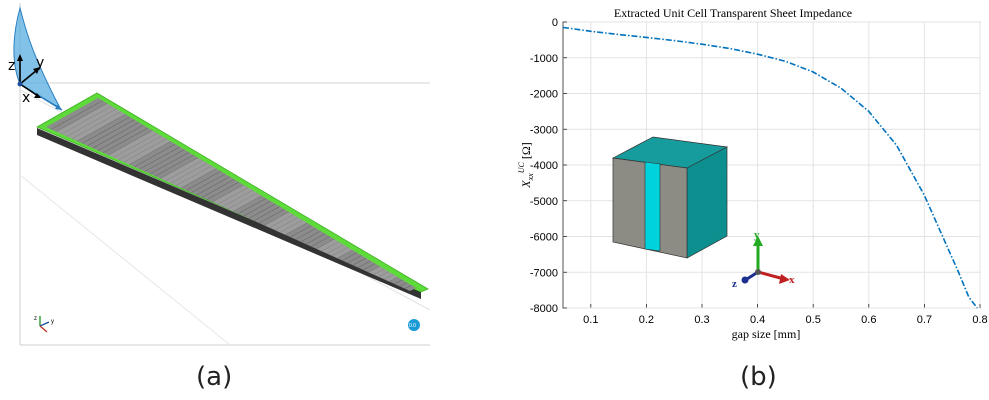 This screenshot has width=989, height=400. Describe the element at coordinates (701, 320) in the screenshot. I see `x-tick-label: 0.3` at that location.